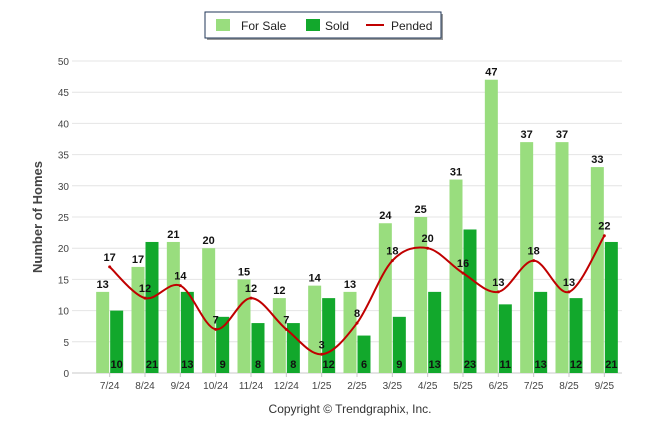 Image resolution: width=646 pixels, height=434 pixels. Describe the element at coordinates (64, 62) in the screenshot. I see `y-tick-label: 50` at that location.